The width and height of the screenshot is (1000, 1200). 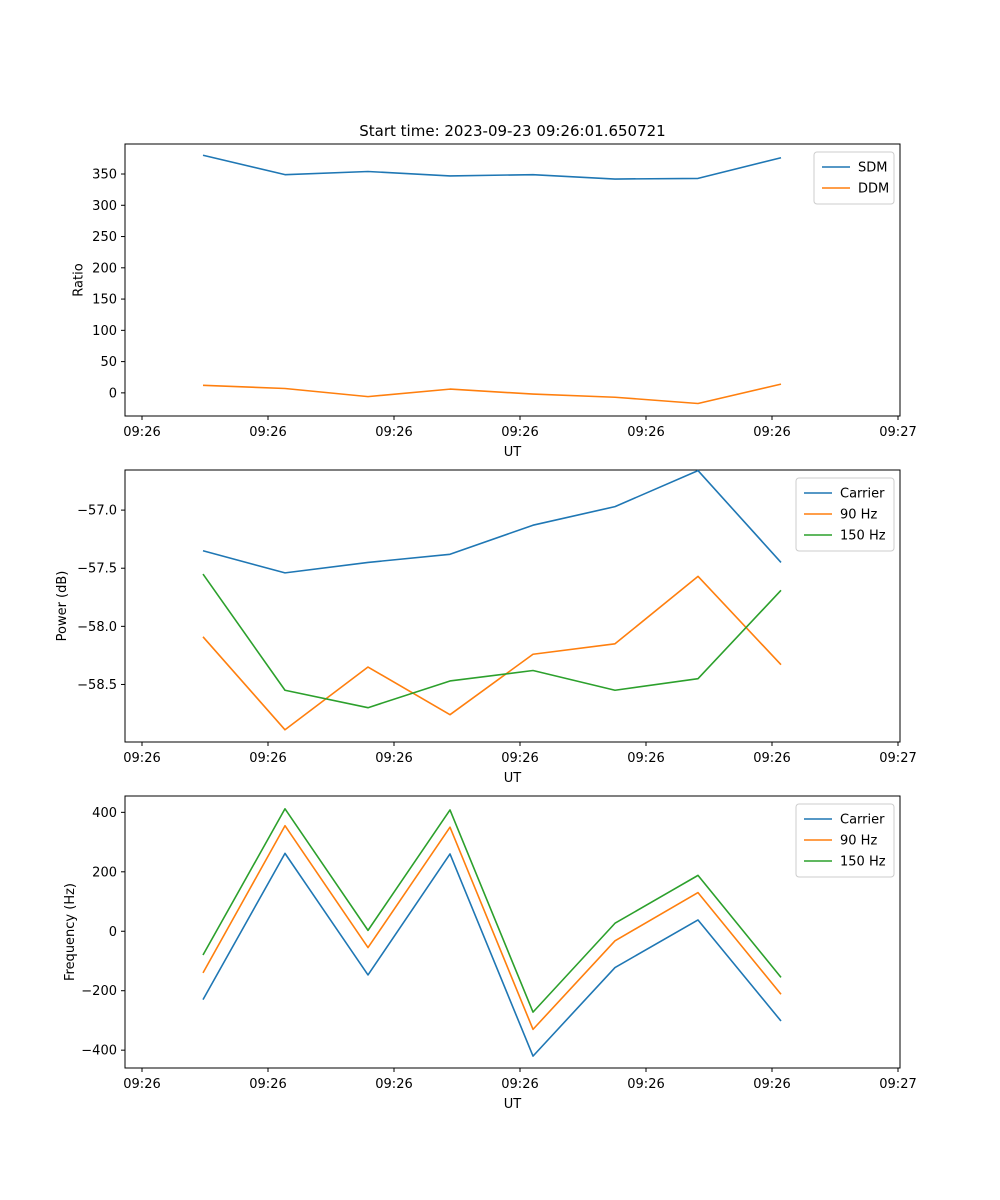 I want to click on y-tick-label: −400, so click(x=99, y=1051).